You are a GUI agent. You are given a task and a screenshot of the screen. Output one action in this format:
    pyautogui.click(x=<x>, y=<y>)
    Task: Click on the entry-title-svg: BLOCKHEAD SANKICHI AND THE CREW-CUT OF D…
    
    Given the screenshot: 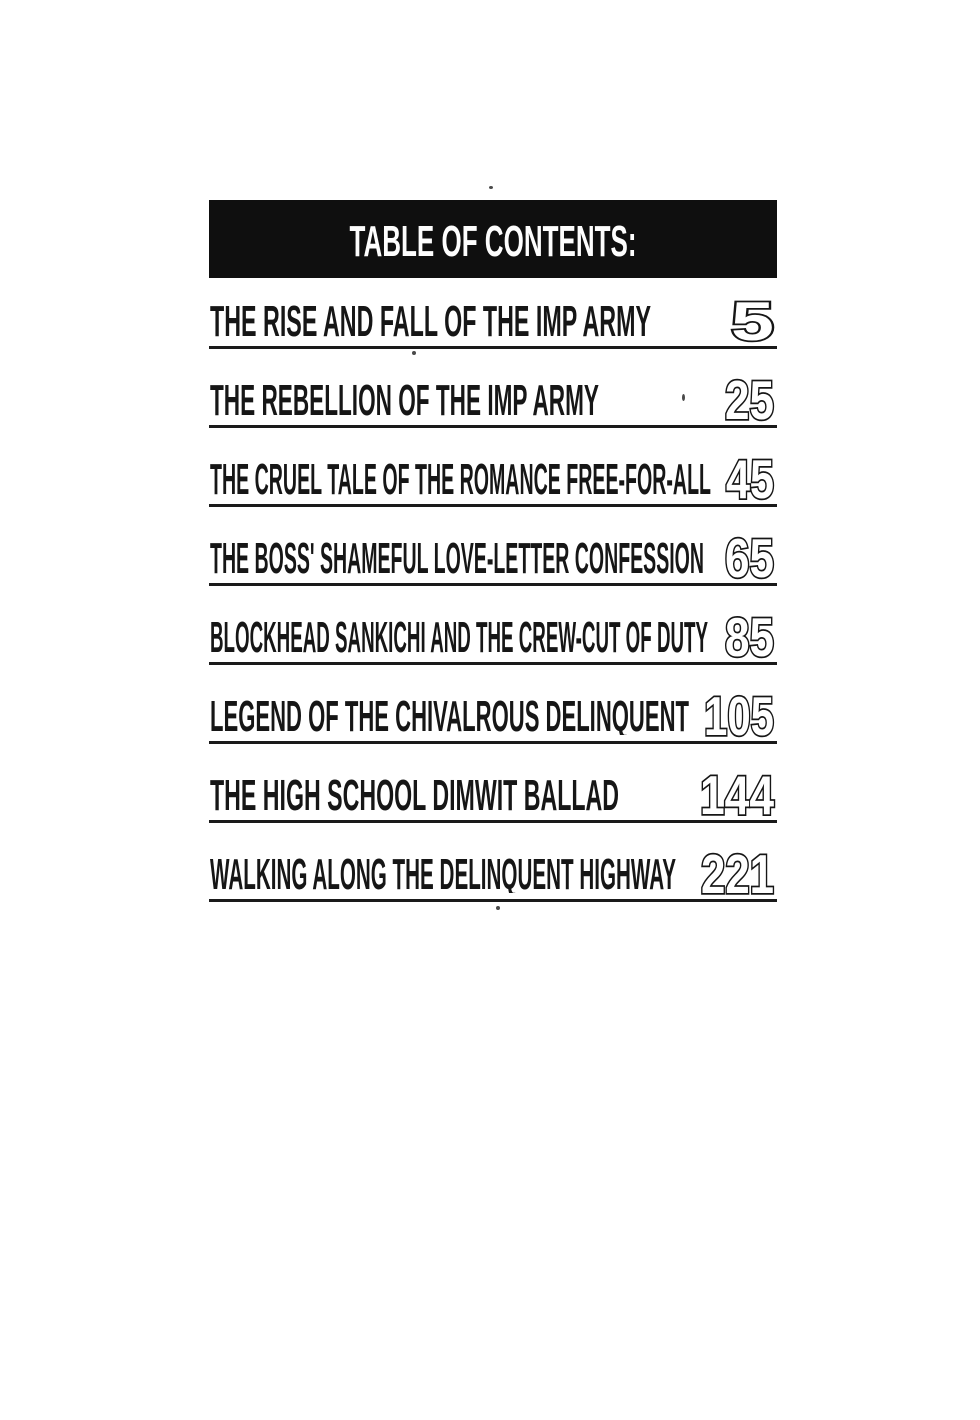 What is the action you would take?
    pyautogui.click(x=459, y=634)
    